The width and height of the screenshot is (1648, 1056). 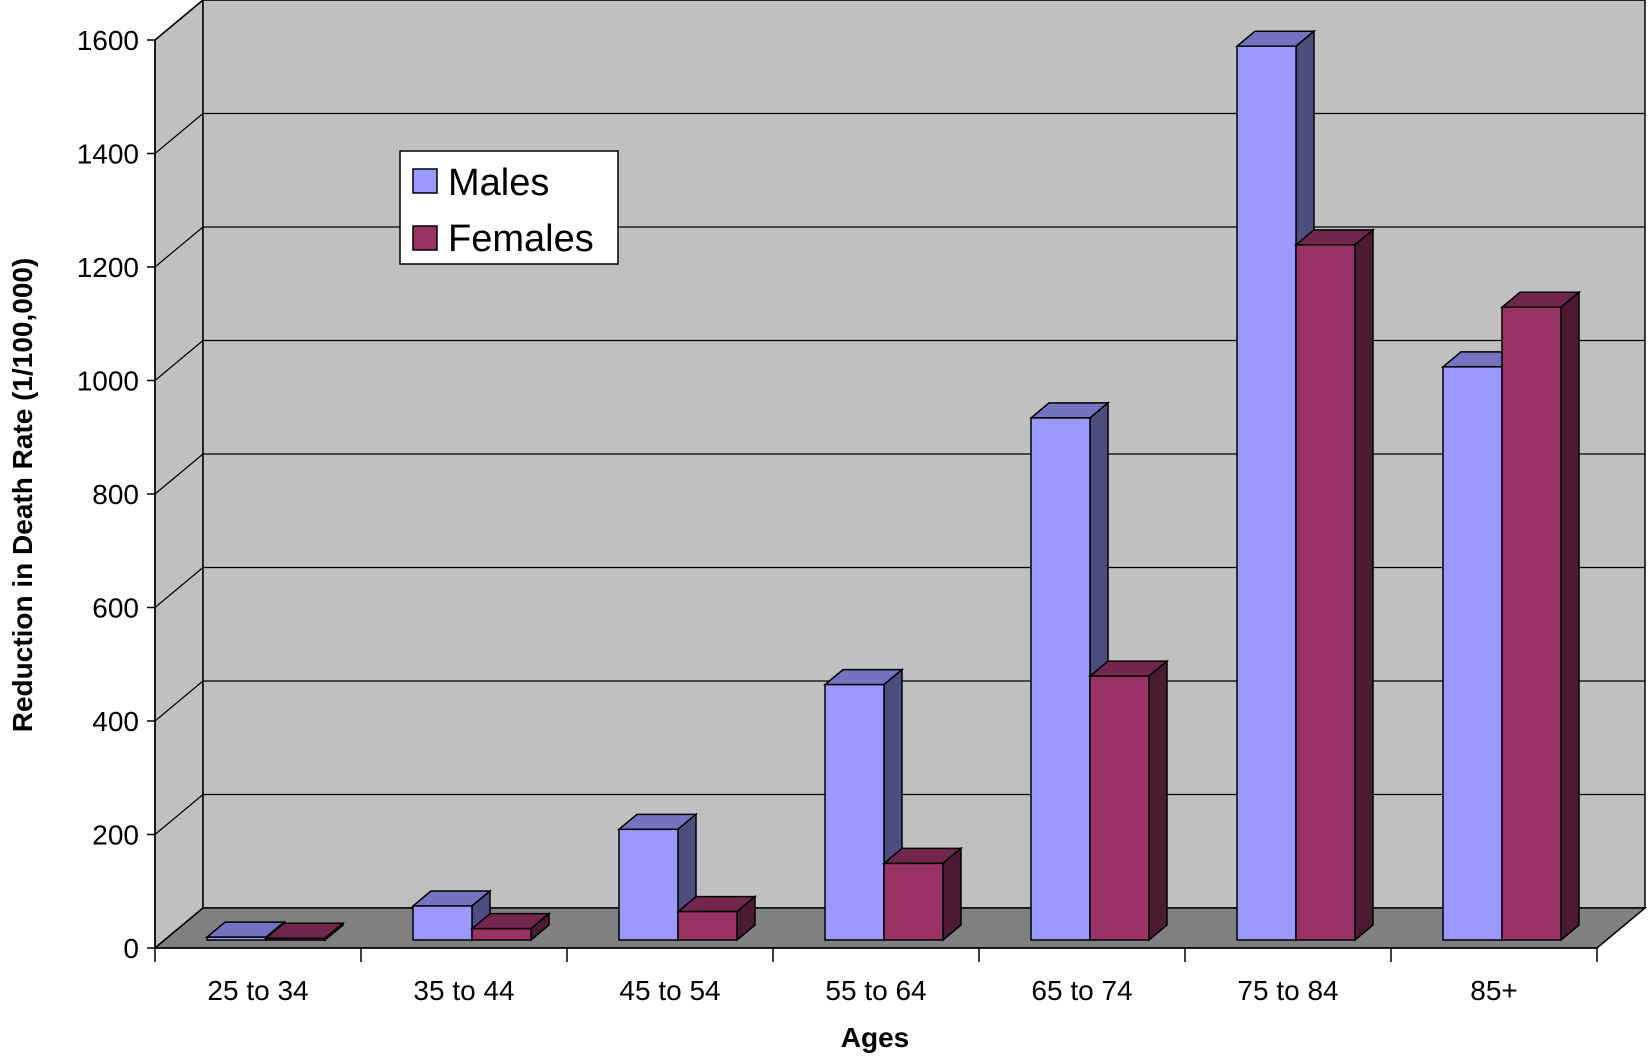 What do you see at coordinates (1287, 990) in the screenshot?
I see `x-tick-label: 75 to 84` at bounding box center [1287, 990].